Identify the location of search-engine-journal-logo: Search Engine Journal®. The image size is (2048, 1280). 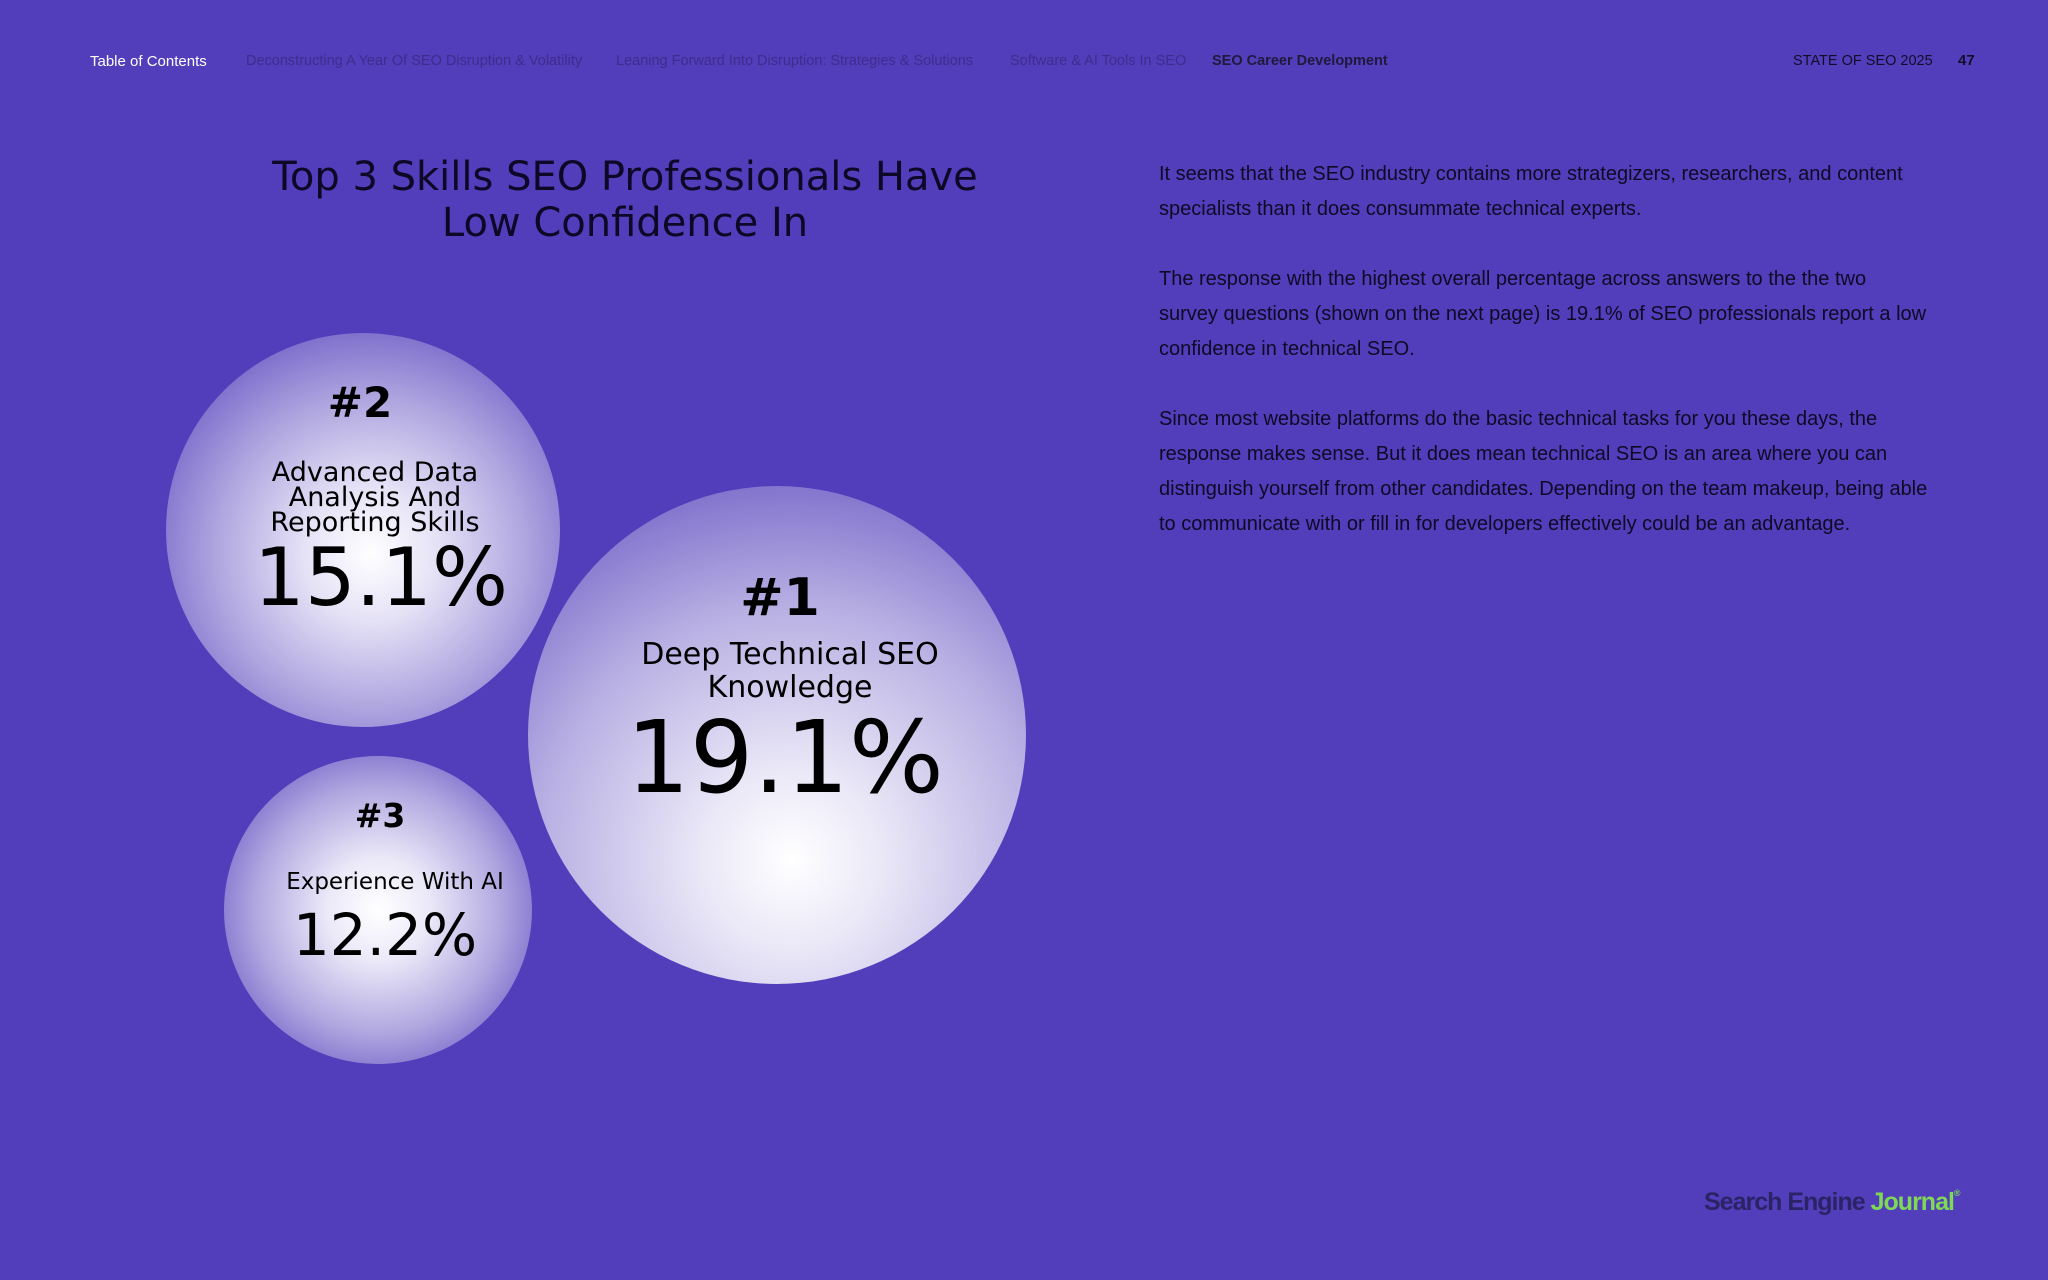
(1832, 1202).